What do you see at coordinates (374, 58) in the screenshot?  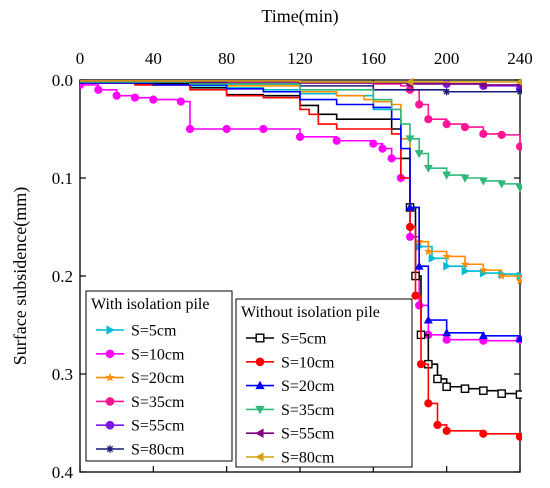 I see `x-tick-label: 160` at bounding box center [374, 58].